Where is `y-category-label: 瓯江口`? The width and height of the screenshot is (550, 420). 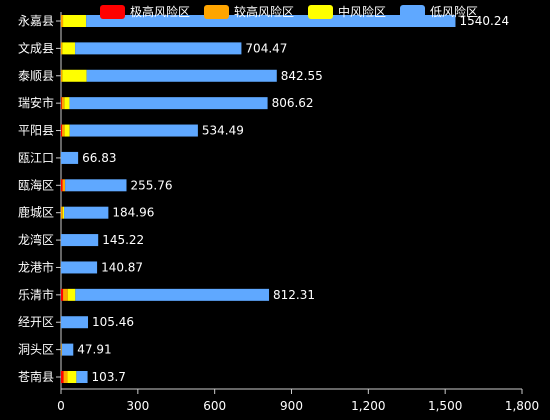 y-category-label: 瓯江口 is located at coordinates (36, 158).